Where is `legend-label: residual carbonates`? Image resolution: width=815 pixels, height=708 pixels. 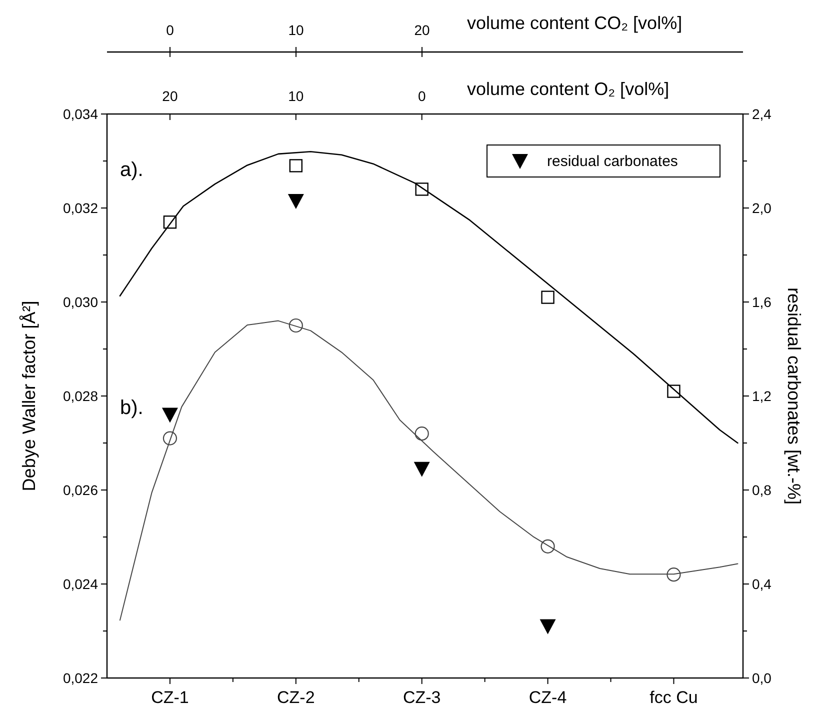 legend-label: residual carbonates is located at coordinates (612, 161).